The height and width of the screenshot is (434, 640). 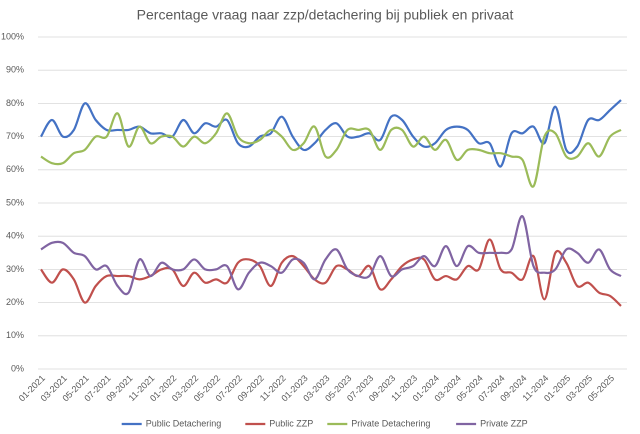 I want to click on y-tick-label: 20%, so click(x=15, y=302).